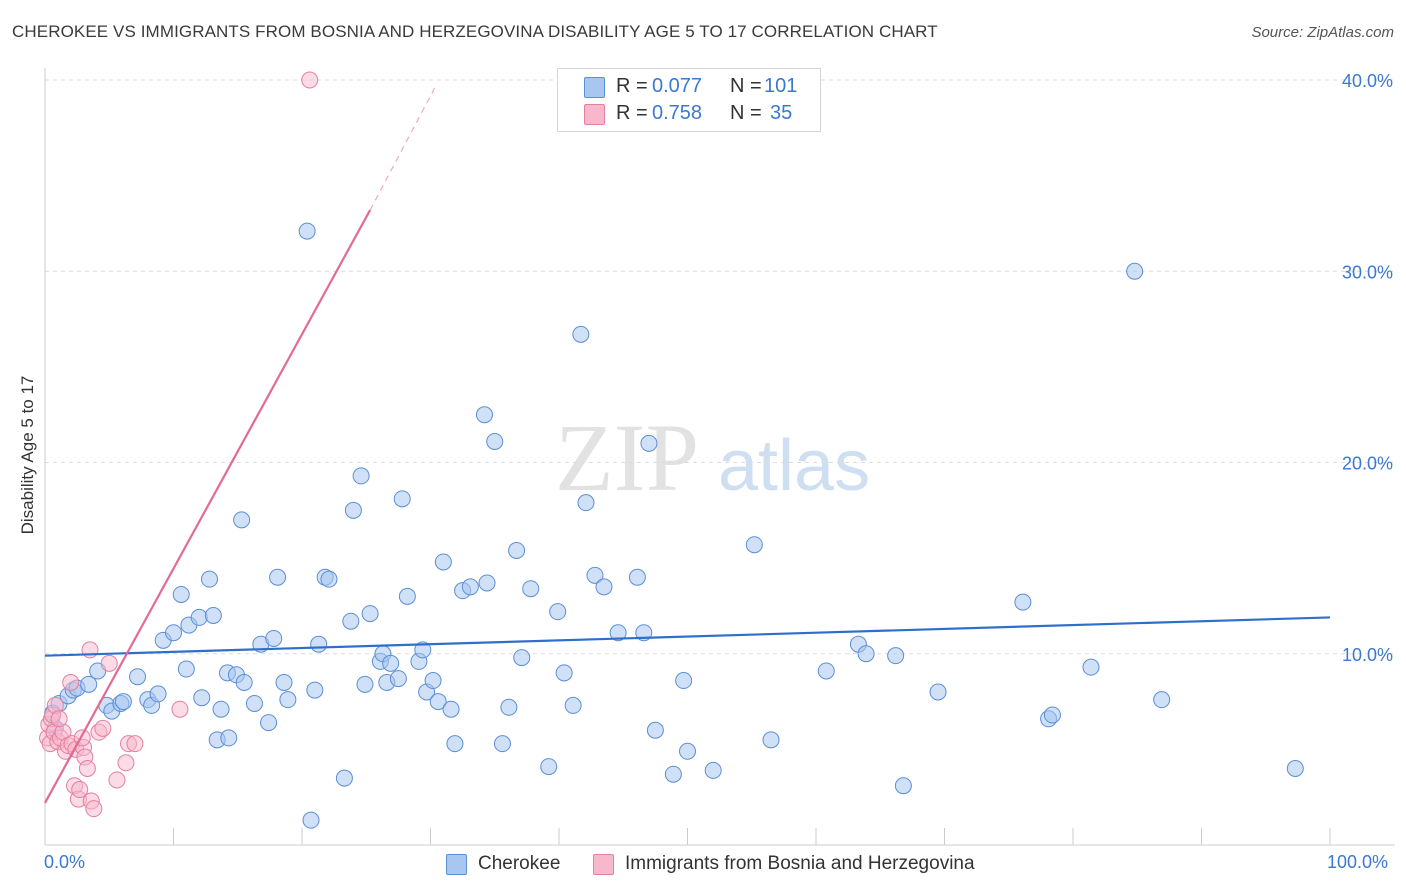 This screenshot has height=892, width=1406. I want to click on bosnia-swatch, so click(603, 864).